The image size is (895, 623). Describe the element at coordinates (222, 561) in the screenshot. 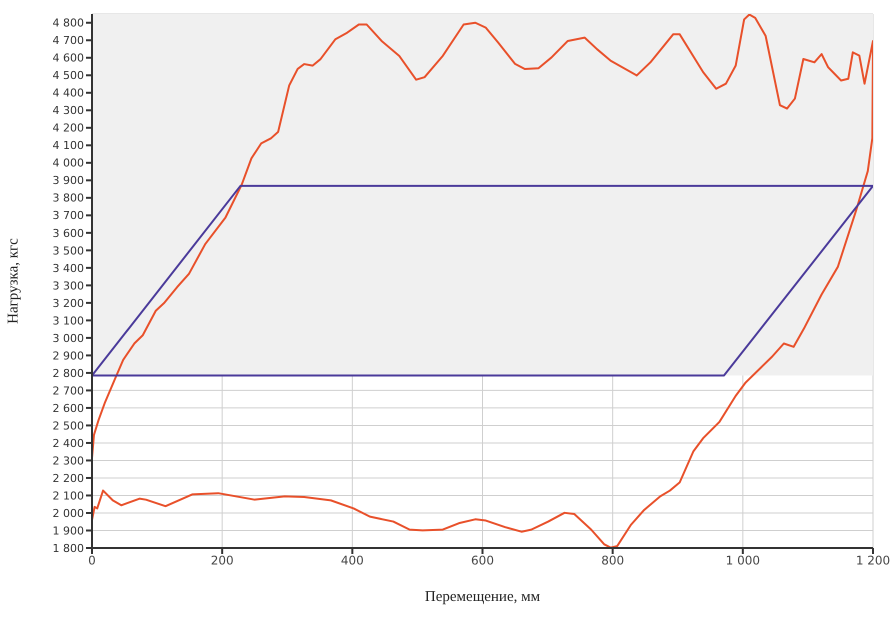

I see `x-tick-label: 200` at that location.